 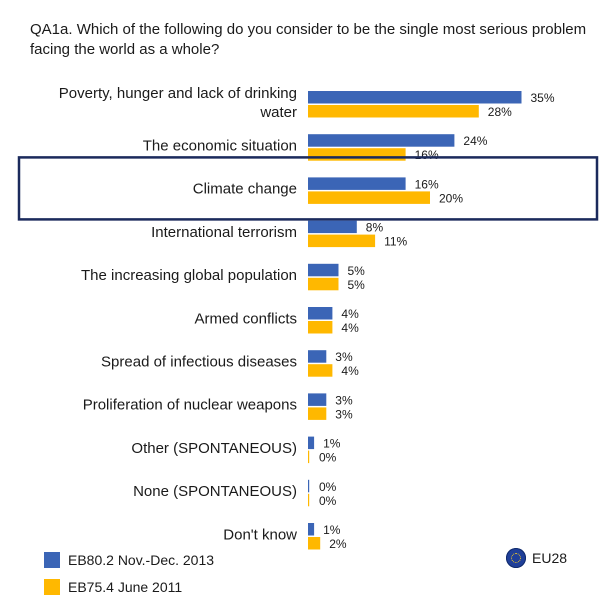 I want to click on category-label: International terrorism, so click(x=224, y=232).